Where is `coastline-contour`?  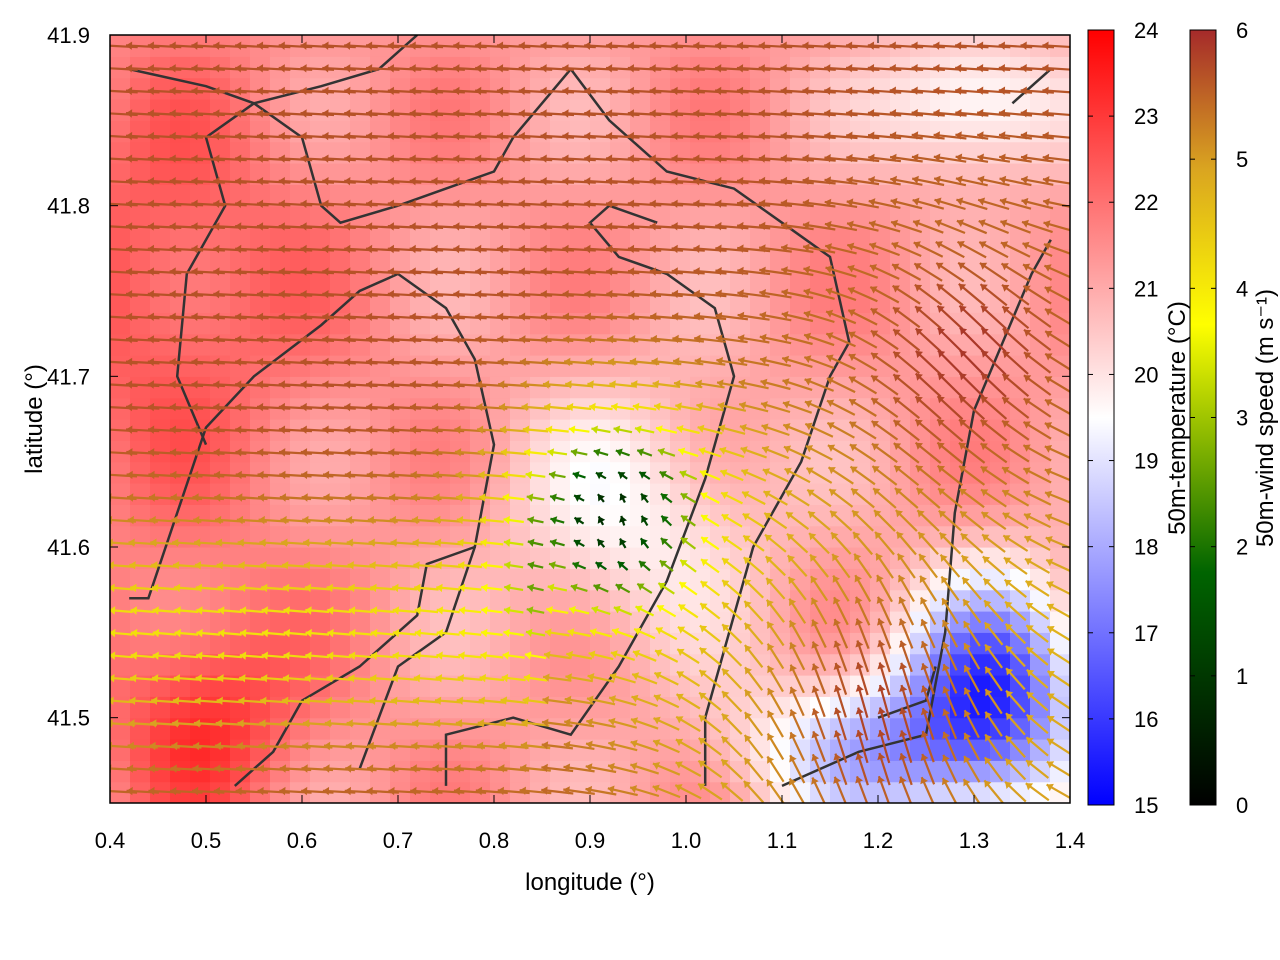 coastline-contour is located at coordinates (350, 146).